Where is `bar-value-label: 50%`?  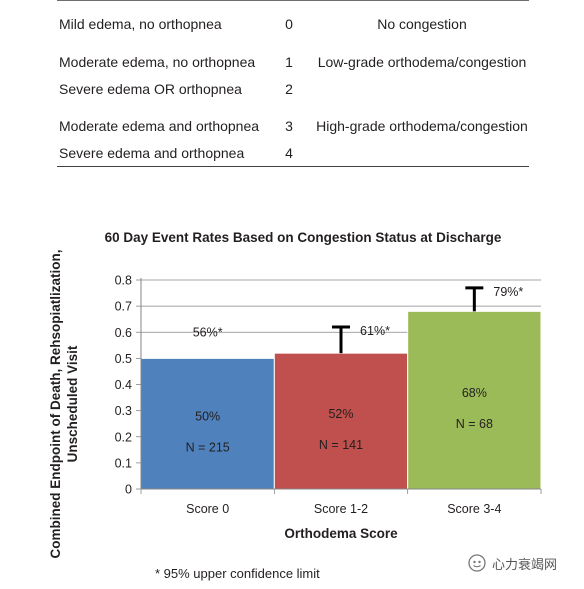
bar-value-label: 50% is located at coordinates (207, 417).